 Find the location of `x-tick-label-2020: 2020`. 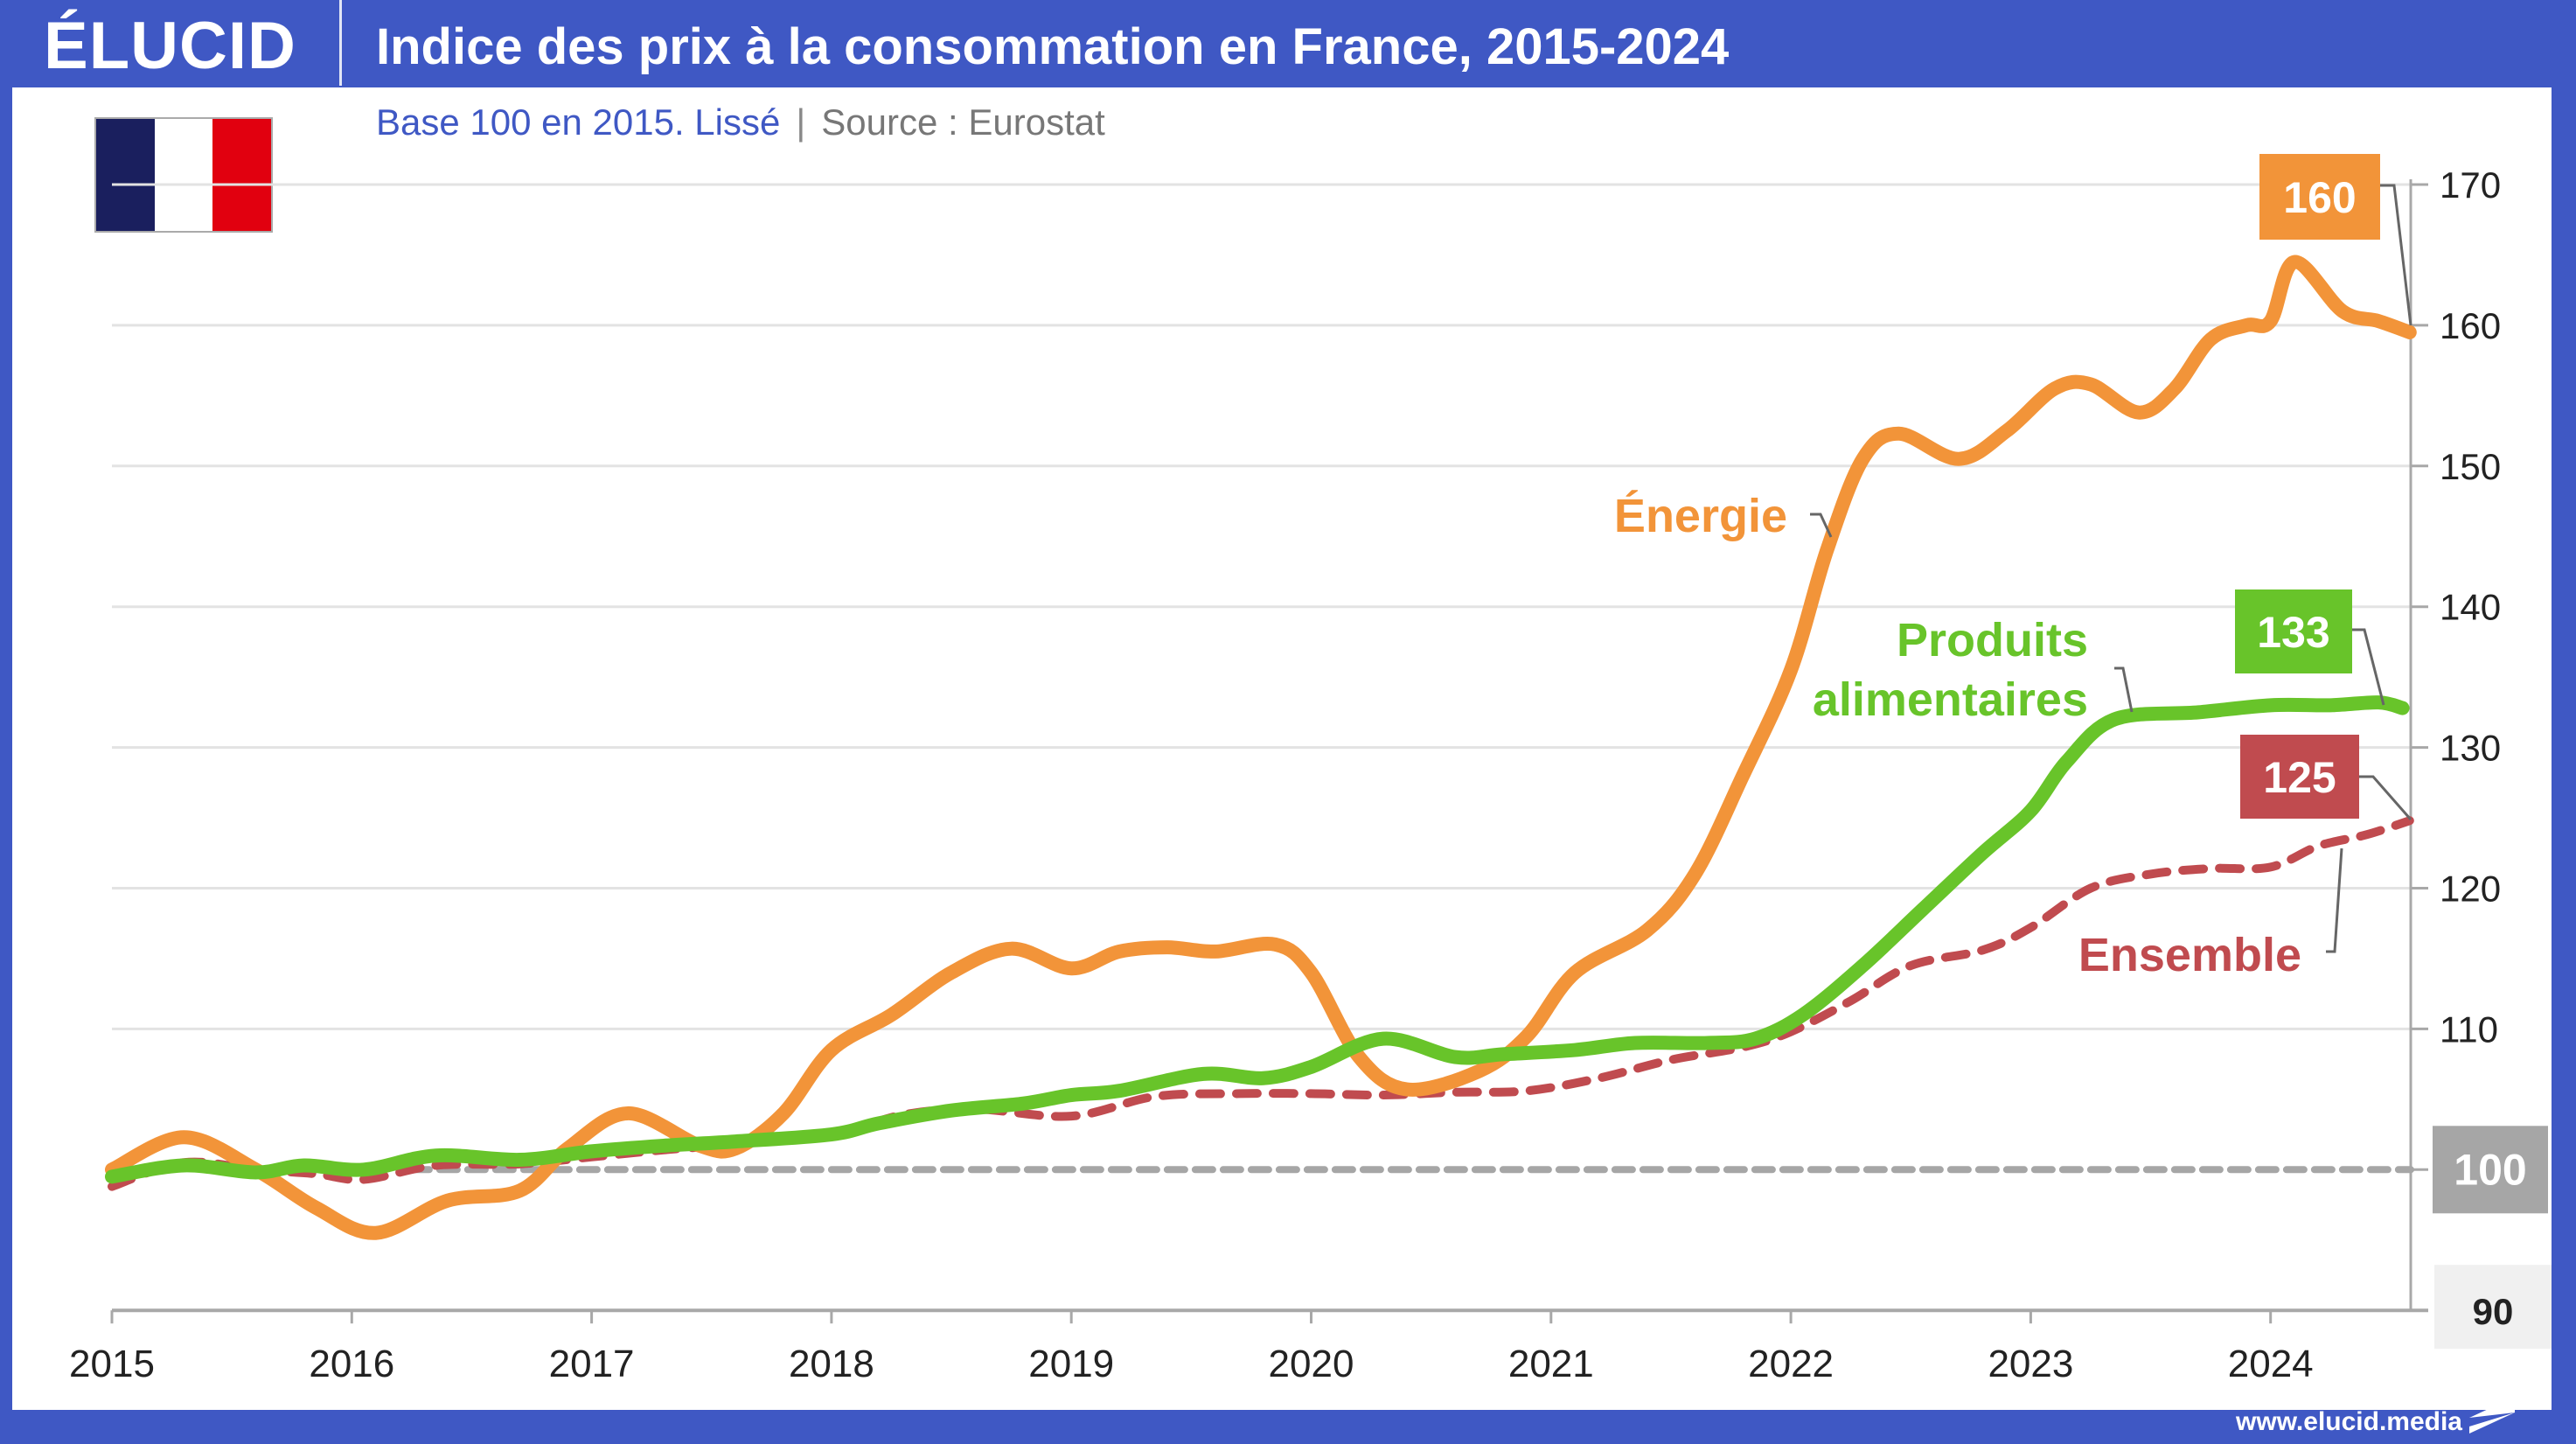

x-tick-label-2020: 2020 is located at coordinates (1311, 1364).